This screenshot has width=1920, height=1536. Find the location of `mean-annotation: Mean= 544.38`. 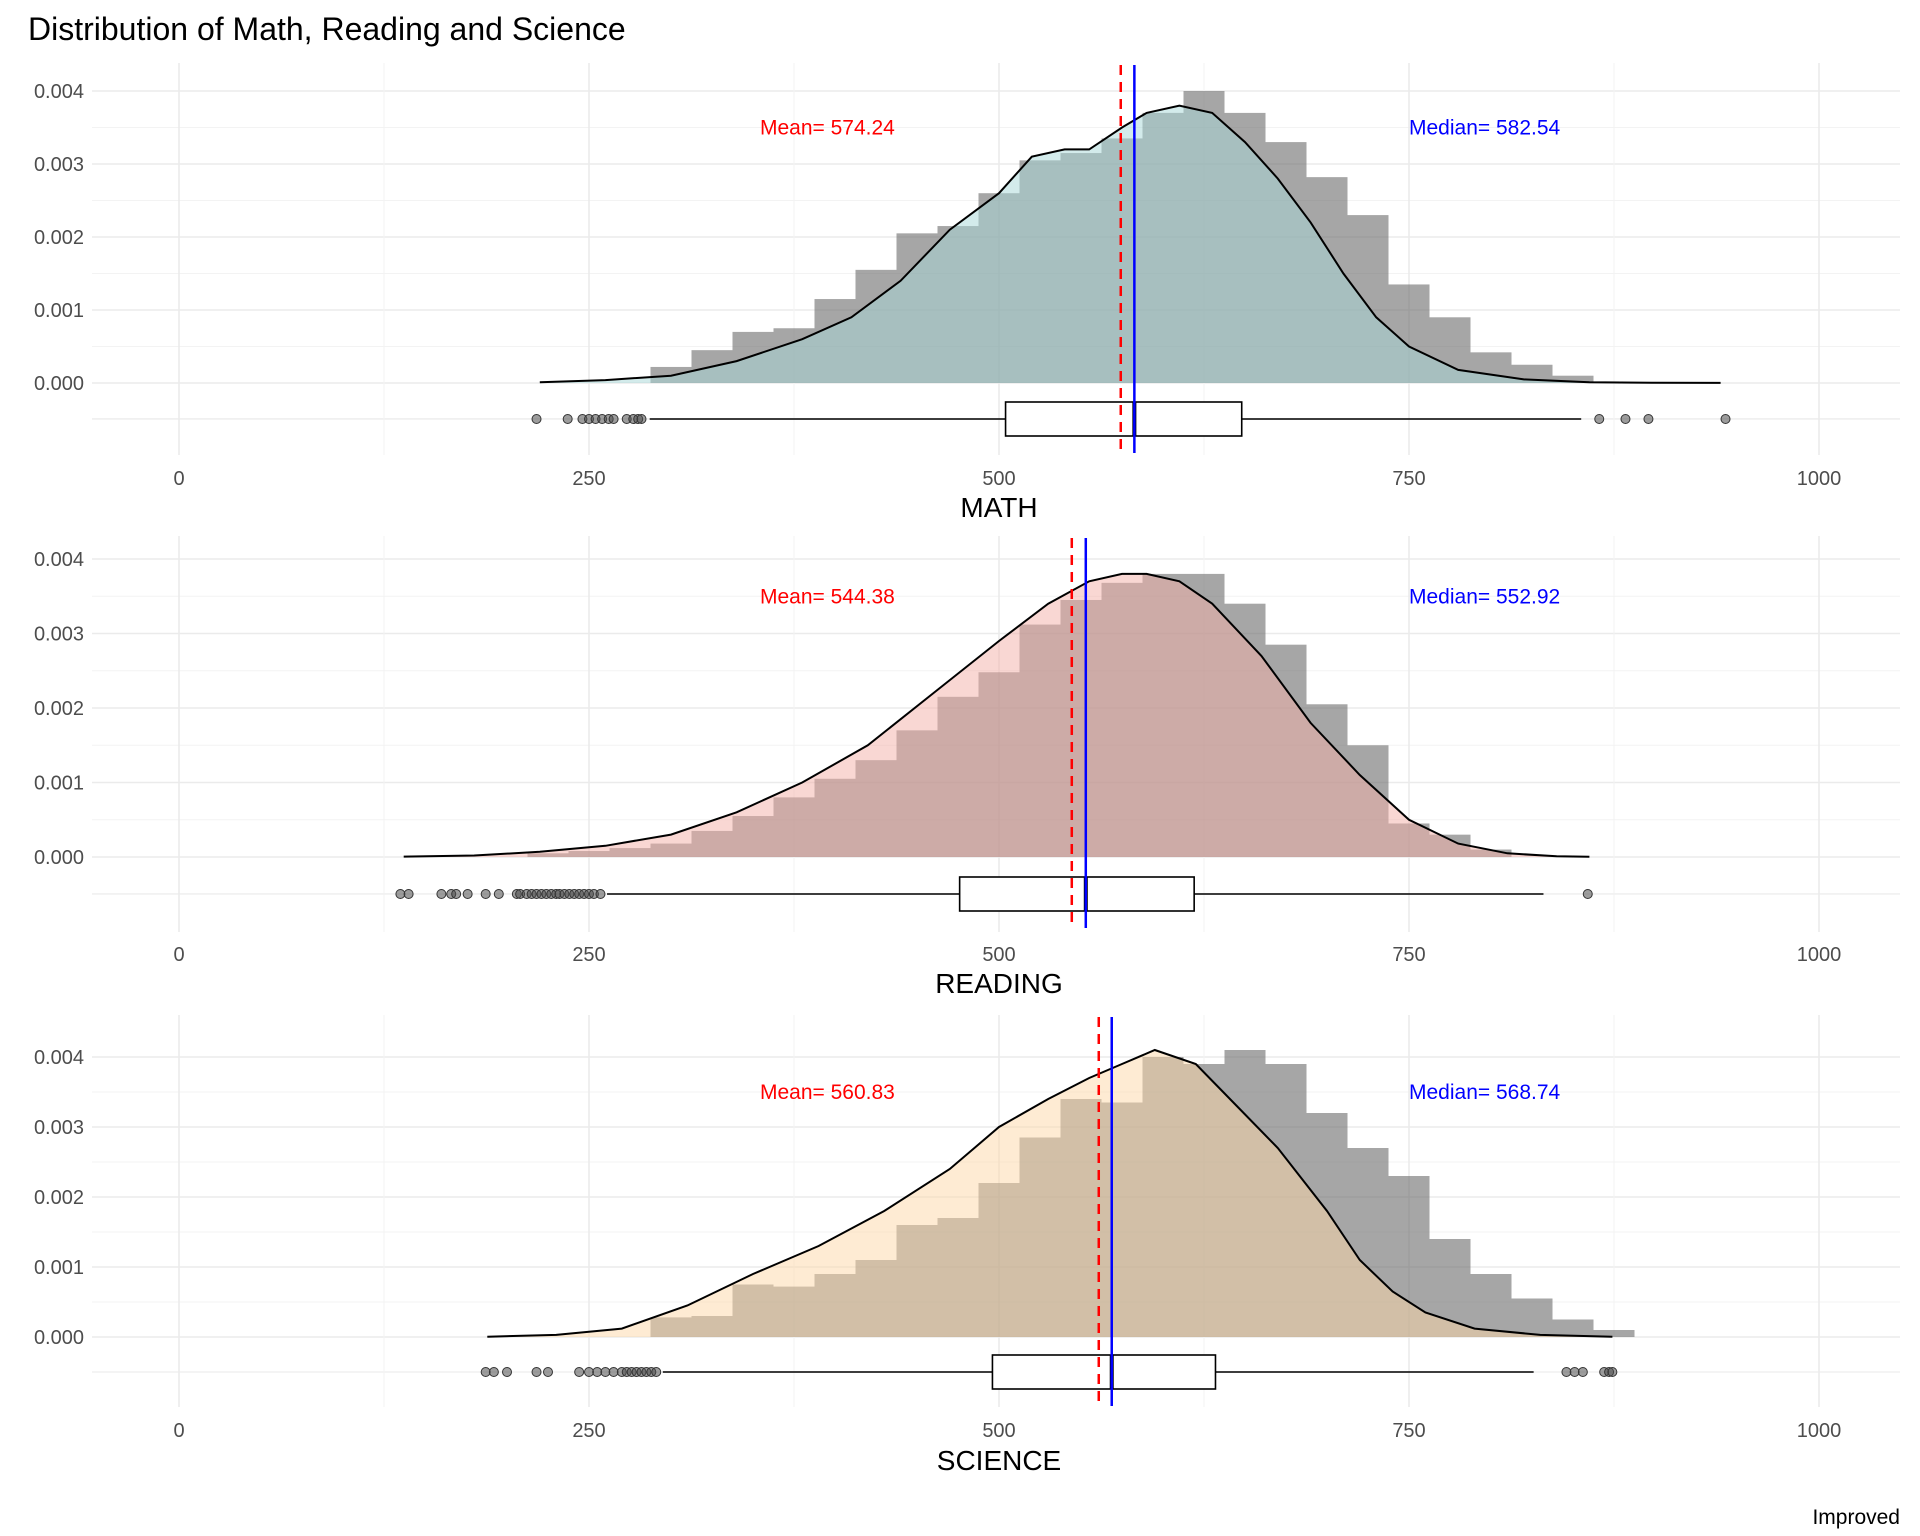

mean-annotation: Mean= 544.38 is located at coordinates (827, 596).